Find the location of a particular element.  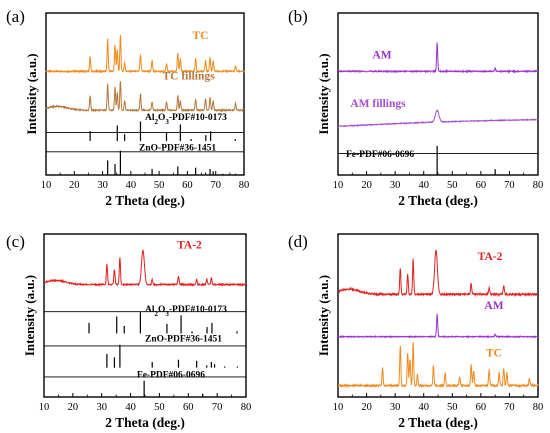

series-line-tc-fillings is located at coordinates (145, 97).